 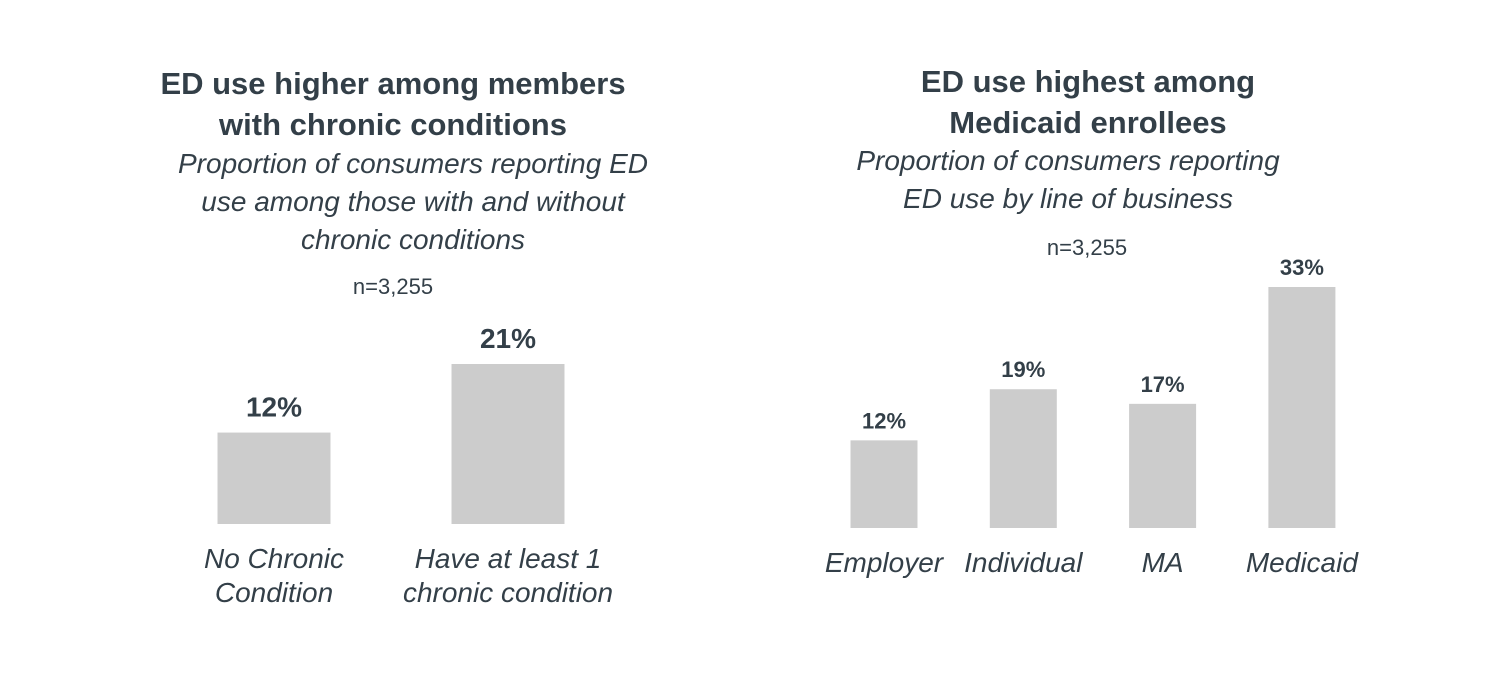 What do you see at coordinates (393, 286) in the screenshot?
I see `chart1-sample-size: n=3,255` at bounding box center [393, 286].